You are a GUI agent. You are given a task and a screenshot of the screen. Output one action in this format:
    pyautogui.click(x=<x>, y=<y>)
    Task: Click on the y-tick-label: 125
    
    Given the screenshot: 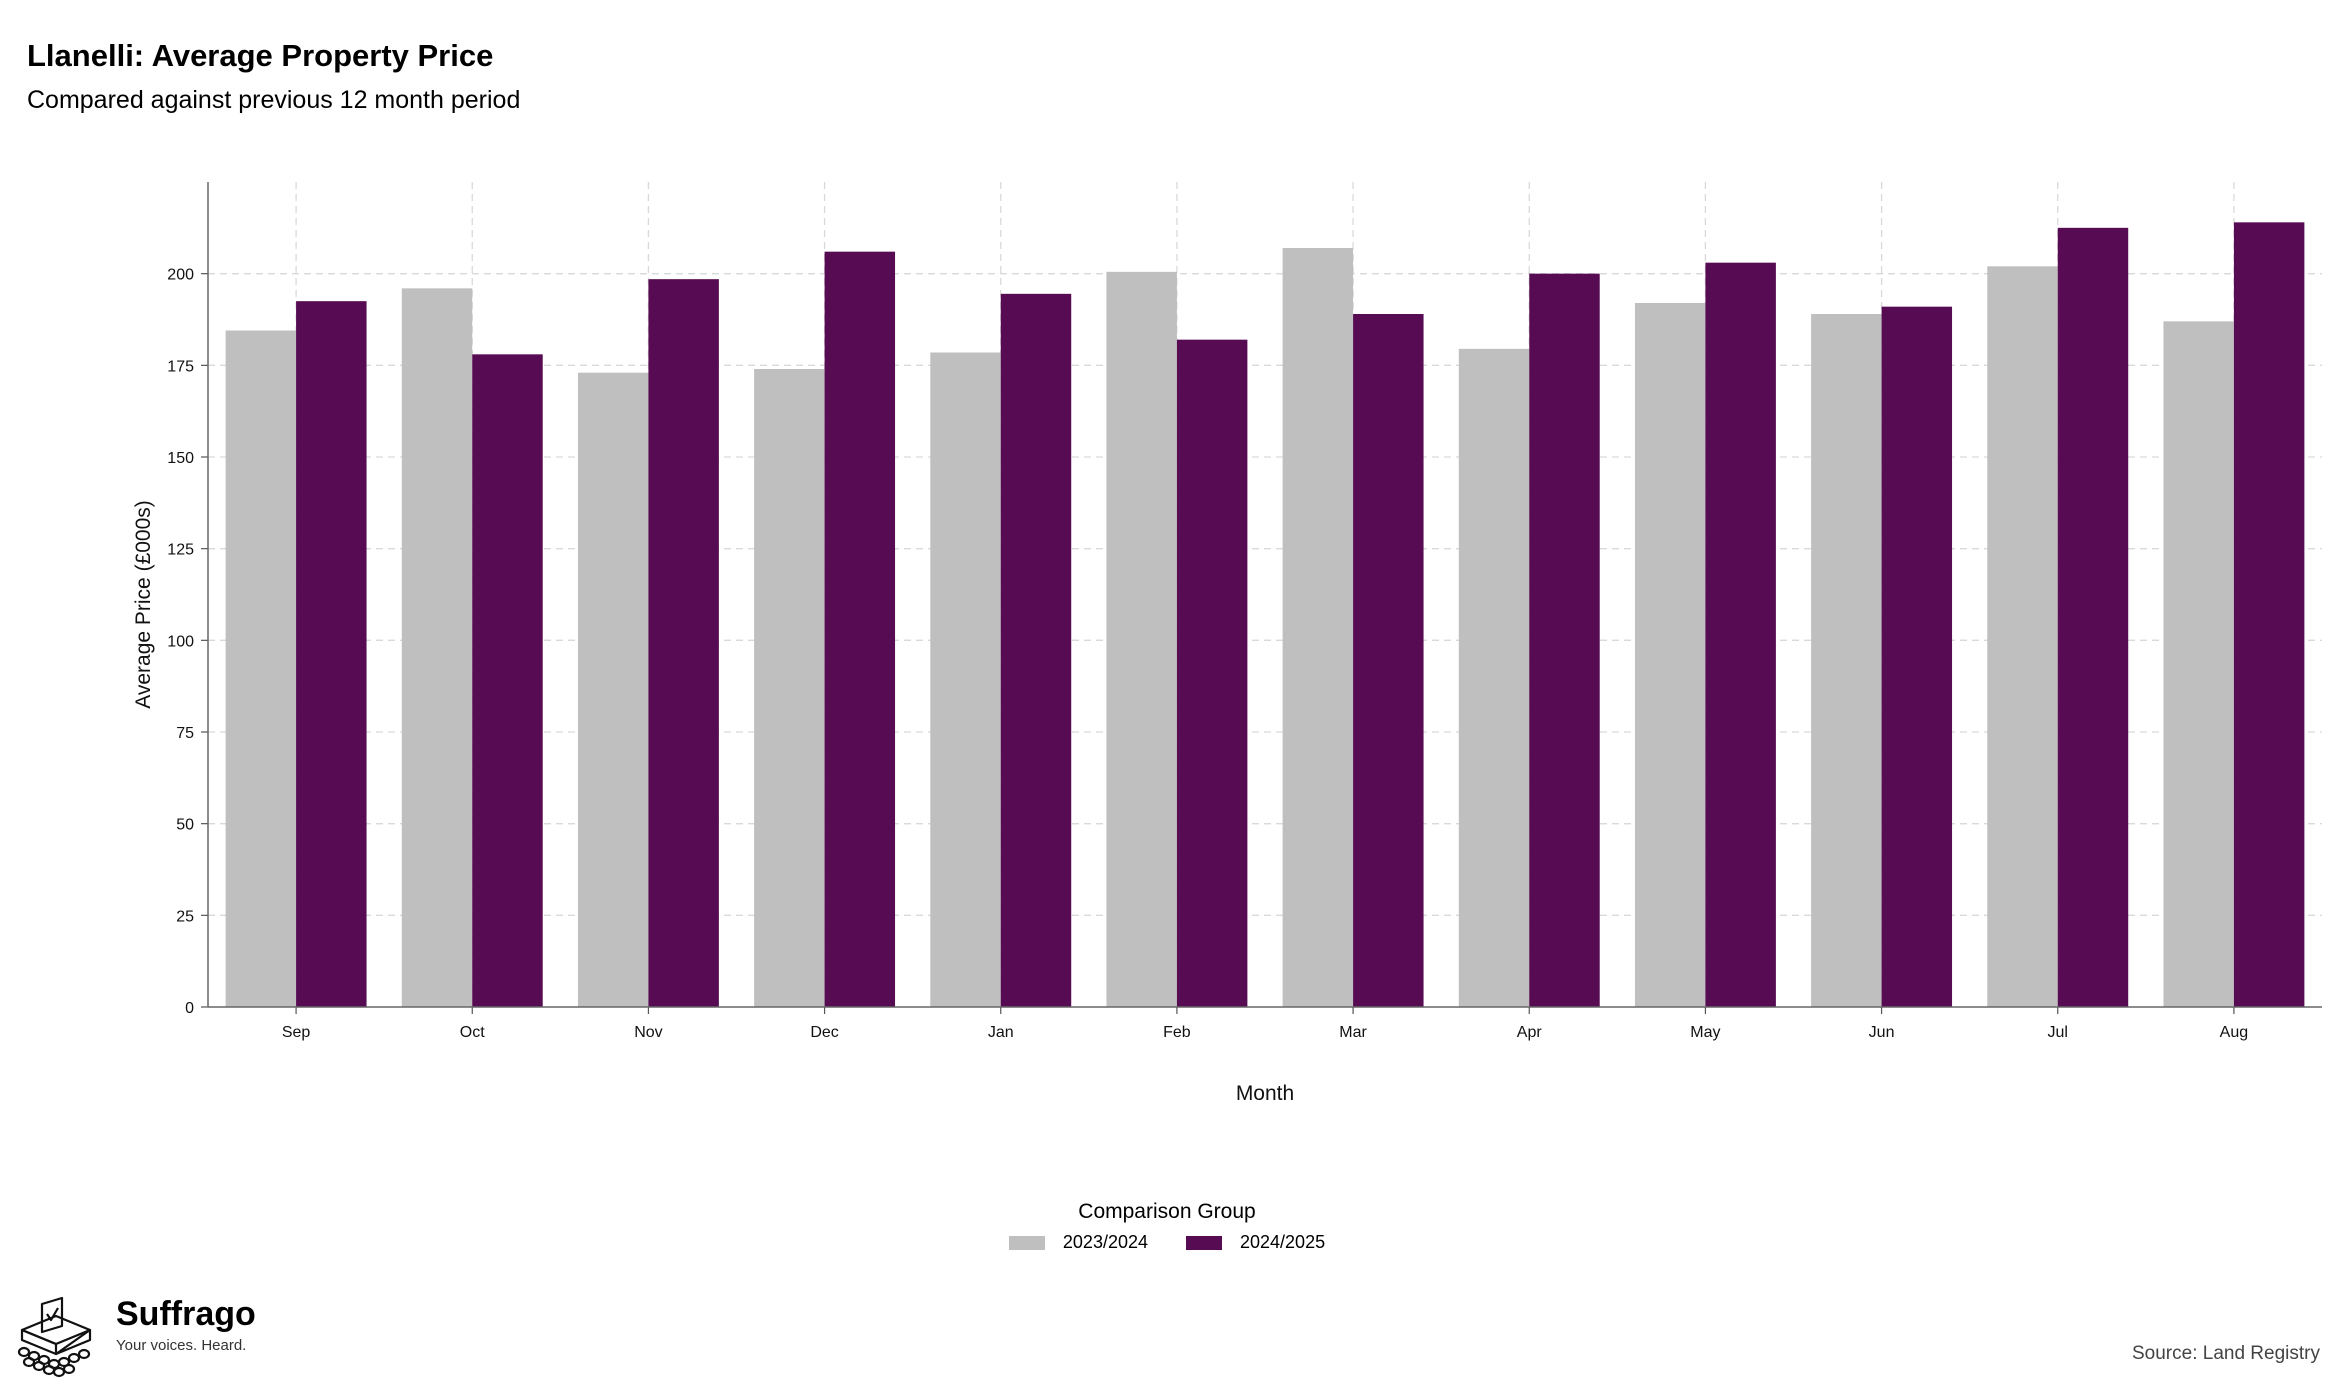 What is the action you would take?
    pyautogui.click(x=180, y=550)
    